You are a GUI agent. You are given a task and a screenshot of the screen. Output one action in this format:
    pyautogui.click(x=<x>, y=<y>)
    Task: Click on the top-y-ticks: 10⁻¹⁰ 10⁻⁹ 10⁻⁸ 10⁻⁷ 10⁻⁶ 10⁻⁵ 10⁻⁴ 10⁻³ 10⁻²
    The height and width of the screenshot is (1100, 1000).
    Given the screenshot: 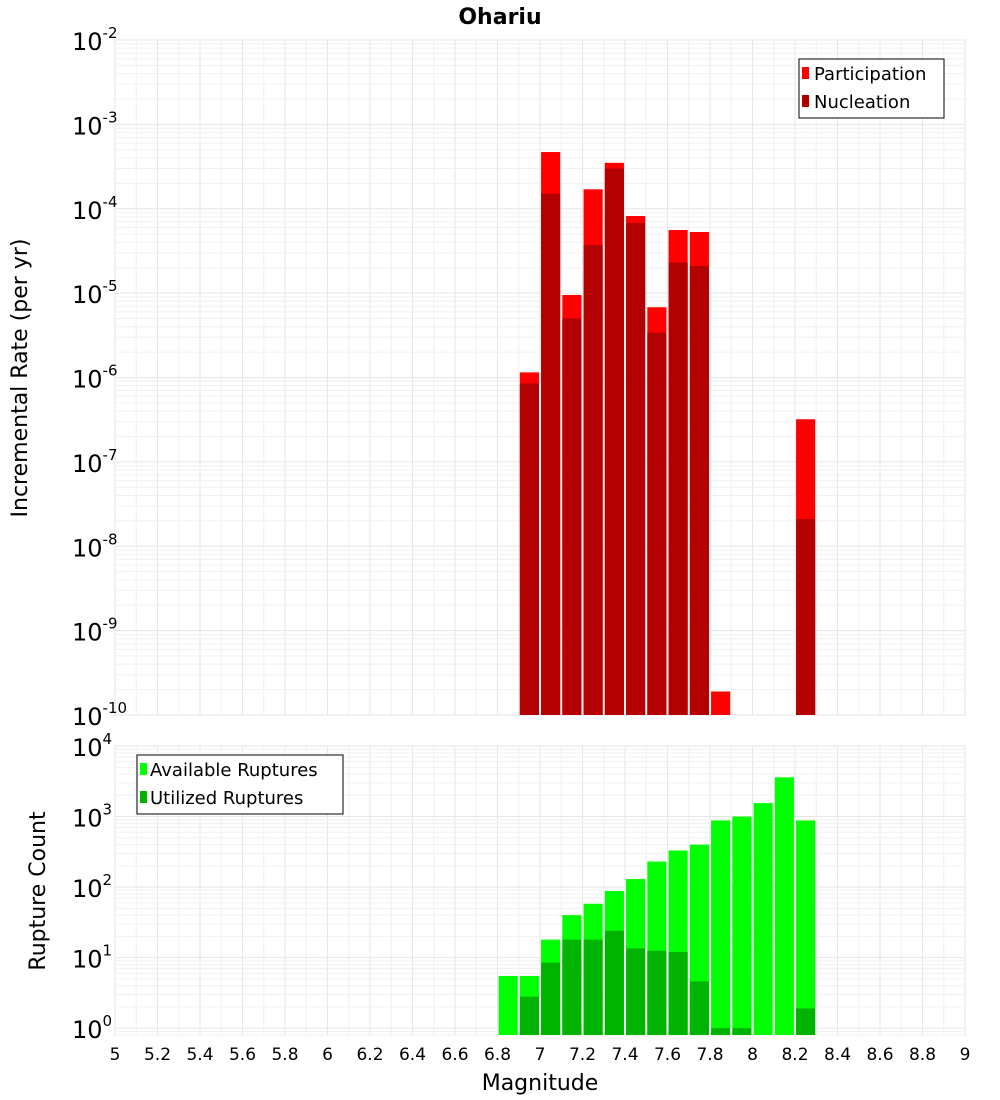 What is the action you would take?
    pyautogui.click(x=99, y=377)
    